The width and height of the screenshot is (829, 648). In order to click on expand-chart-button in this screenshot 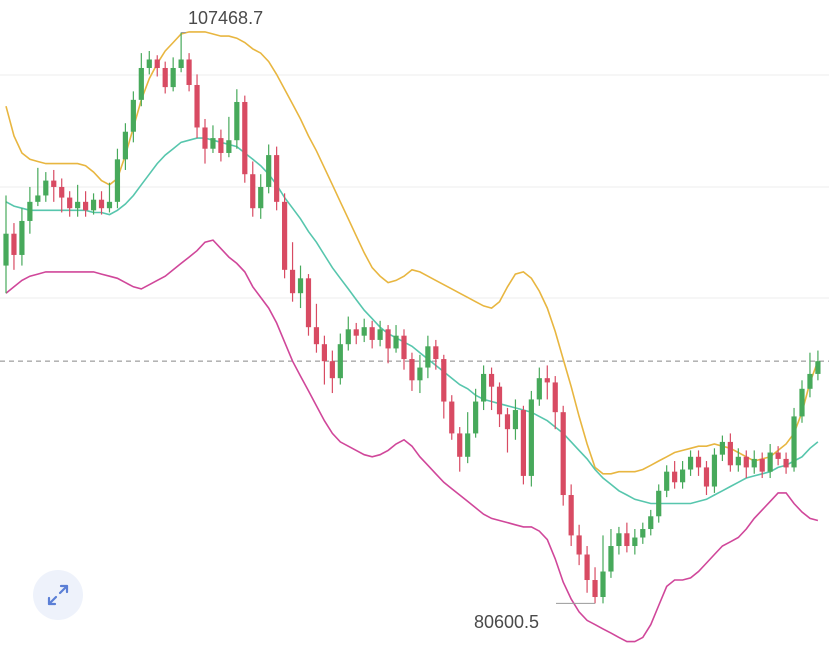, I will do `click(58, 595)`.